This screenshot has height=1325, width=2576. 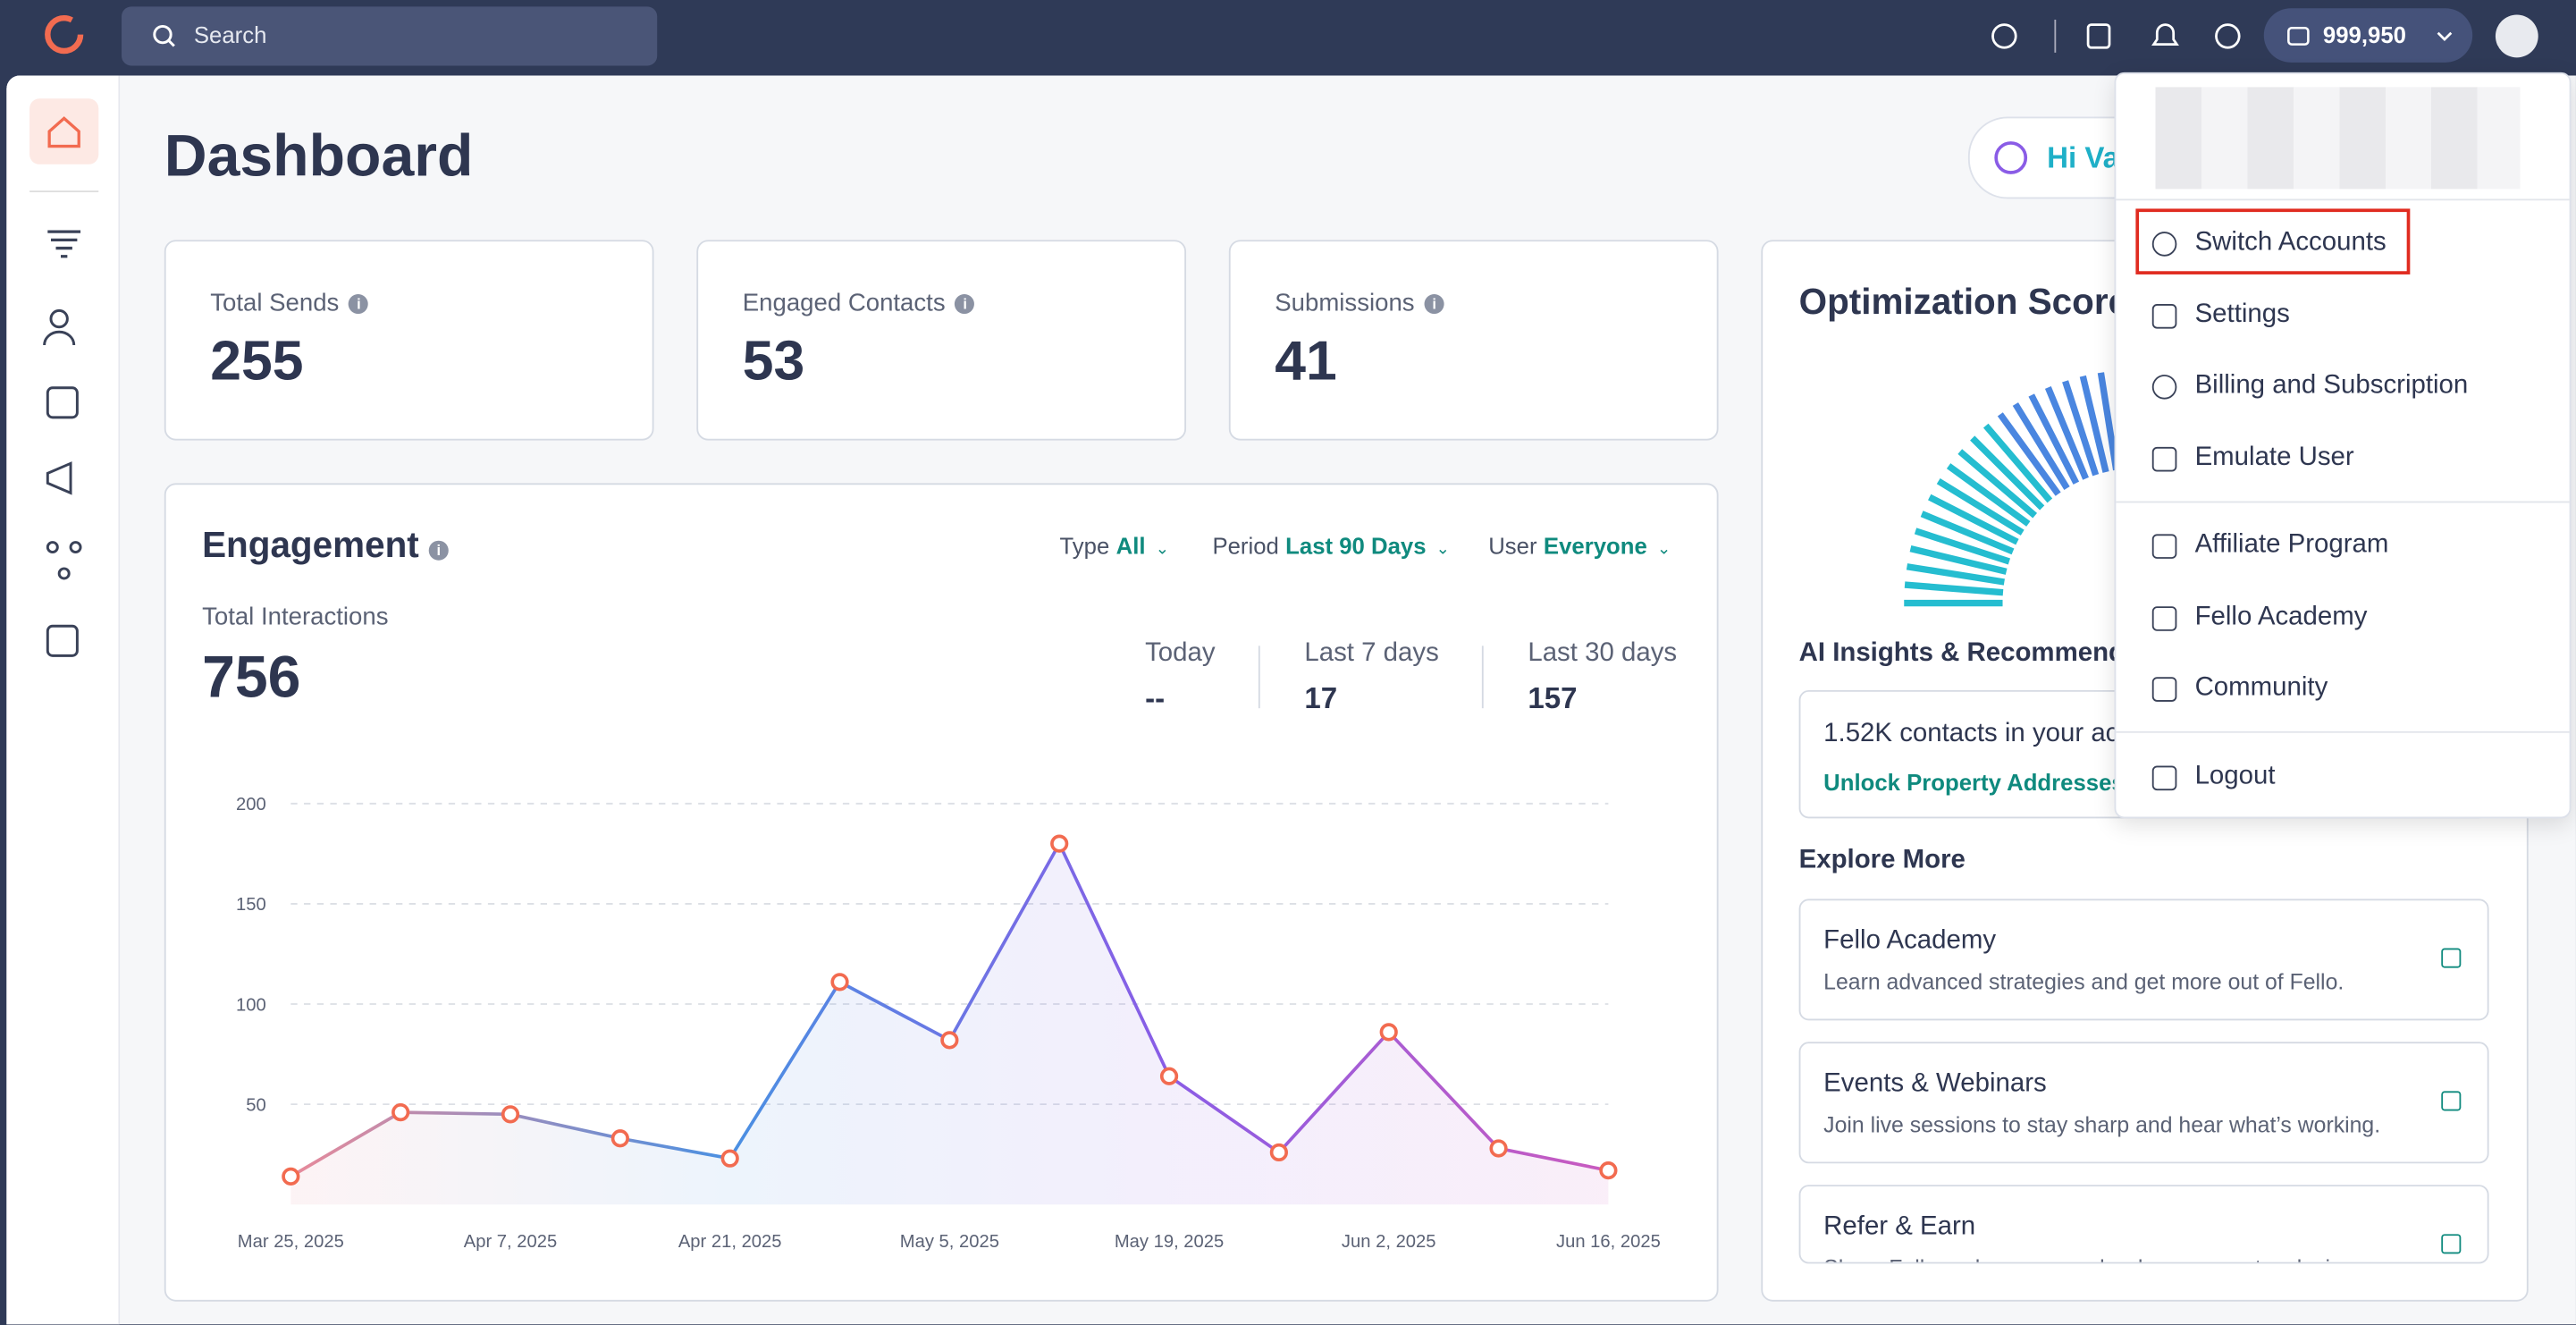 I want to click on stat-label: Engaged Contacts i, so click(x=859, y=303).